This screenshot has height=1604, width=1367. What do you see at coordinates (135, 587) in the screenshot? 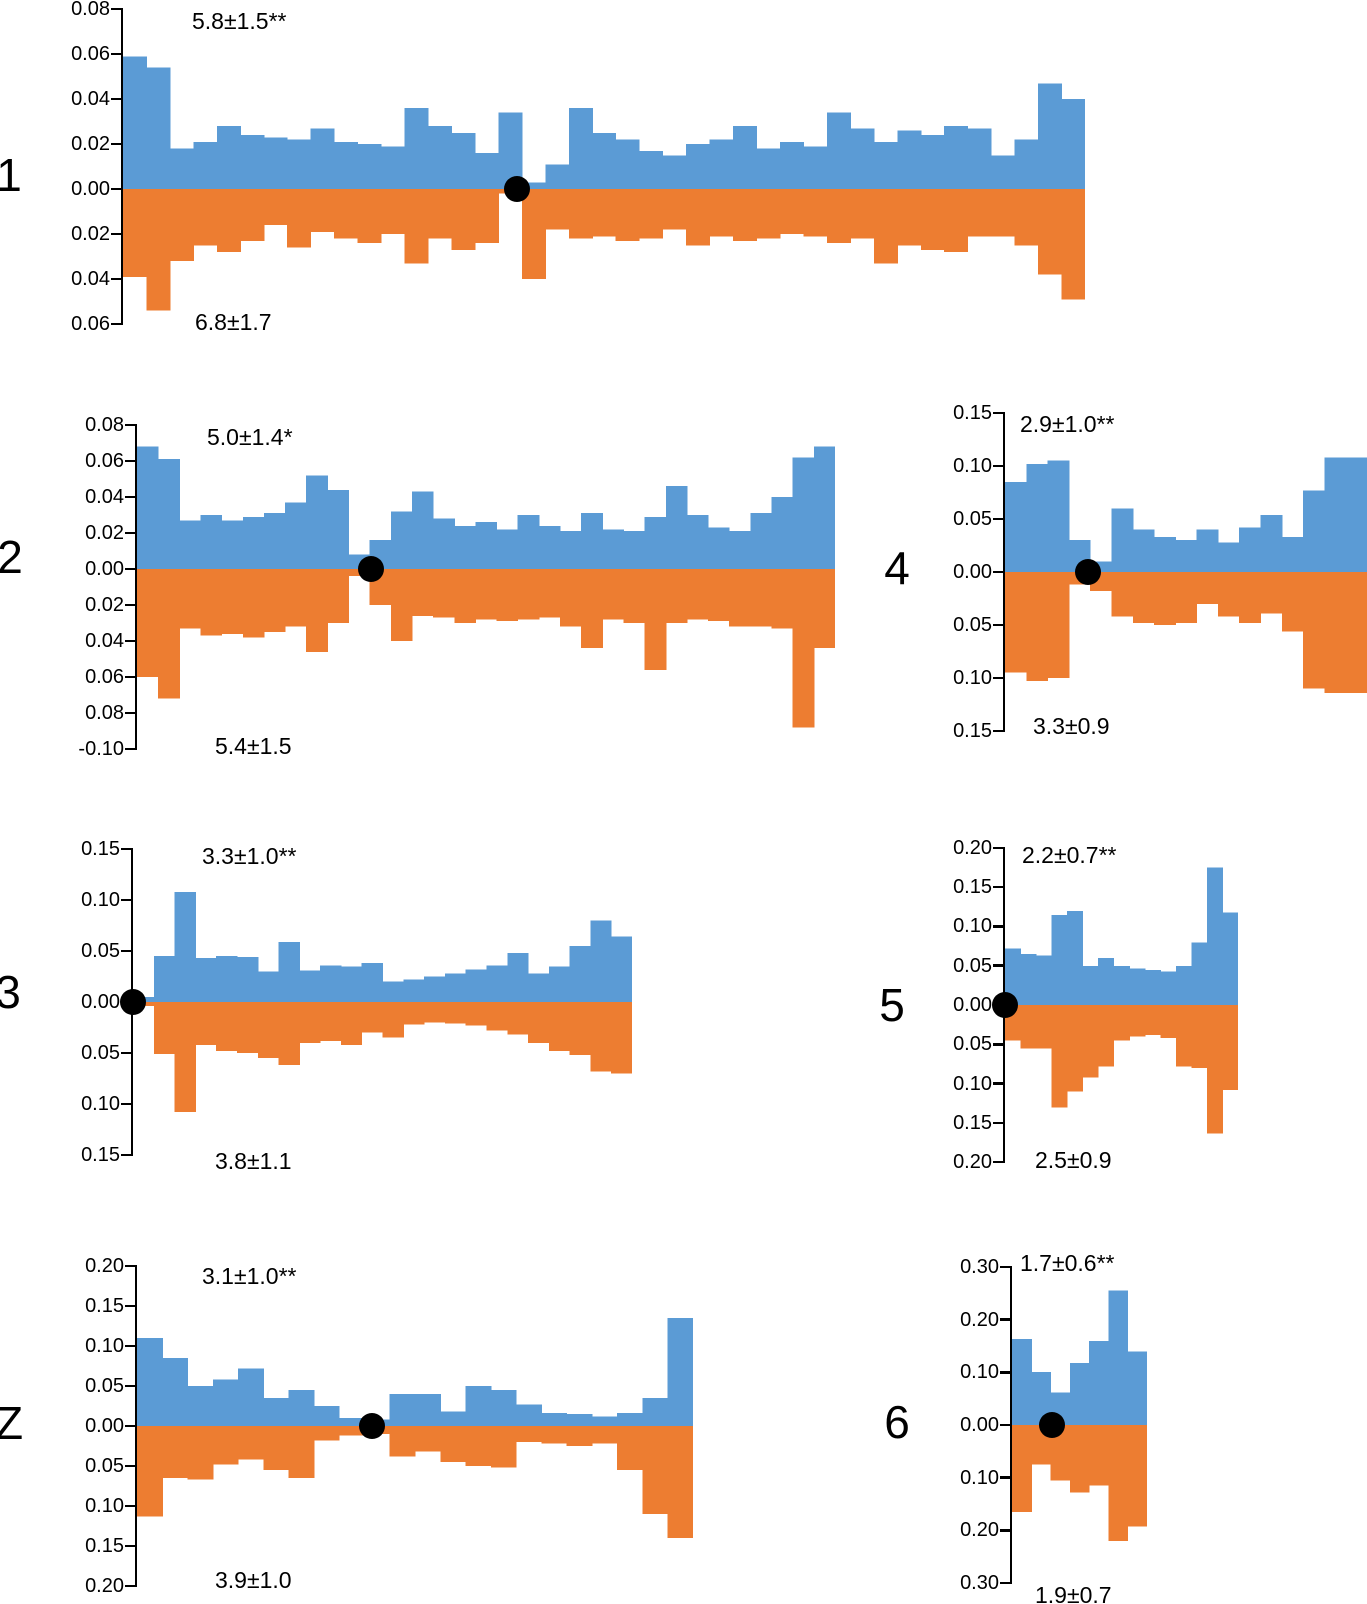
I see `chart-2-y-axis` at bounding box center [135, 587].